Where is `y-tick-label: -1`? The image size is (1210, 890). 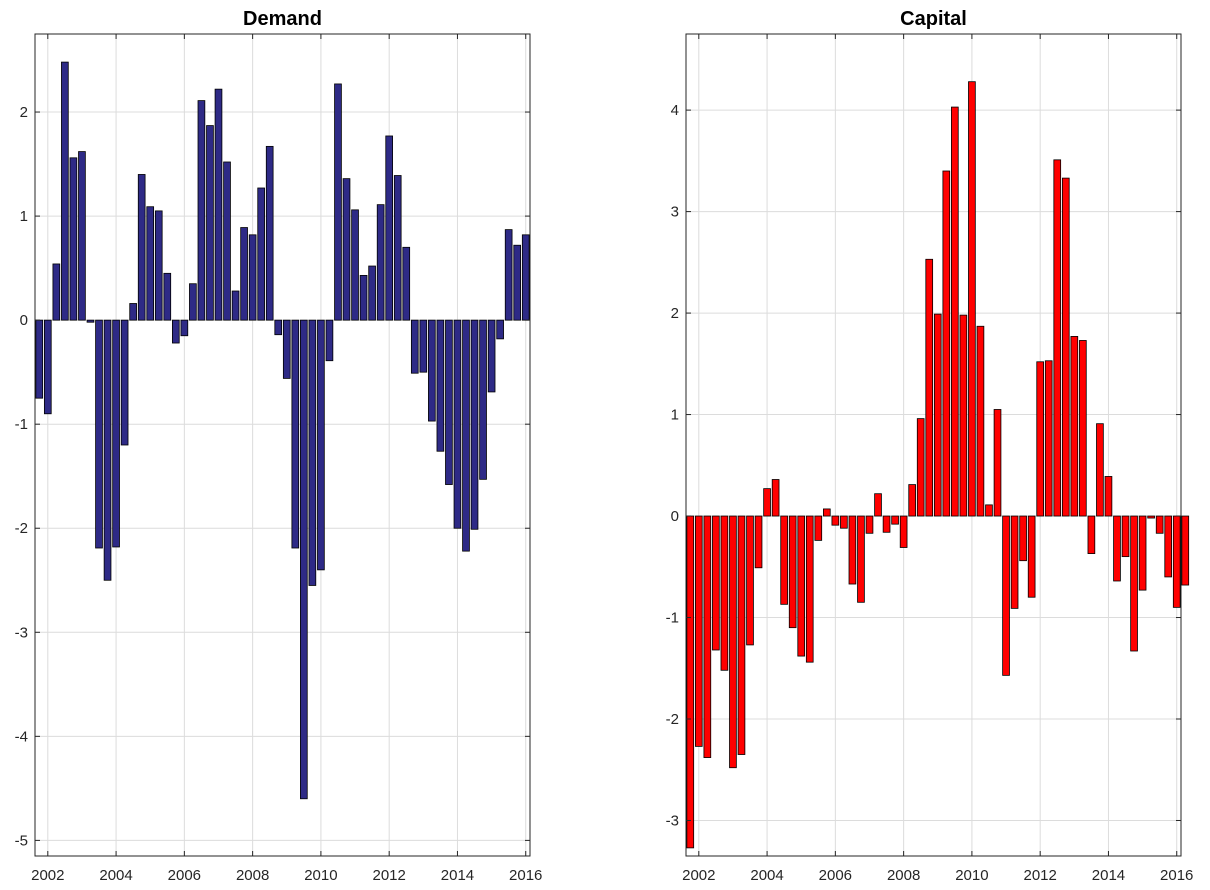
y-tick-label: -1 is located at coordinates (21, 424).